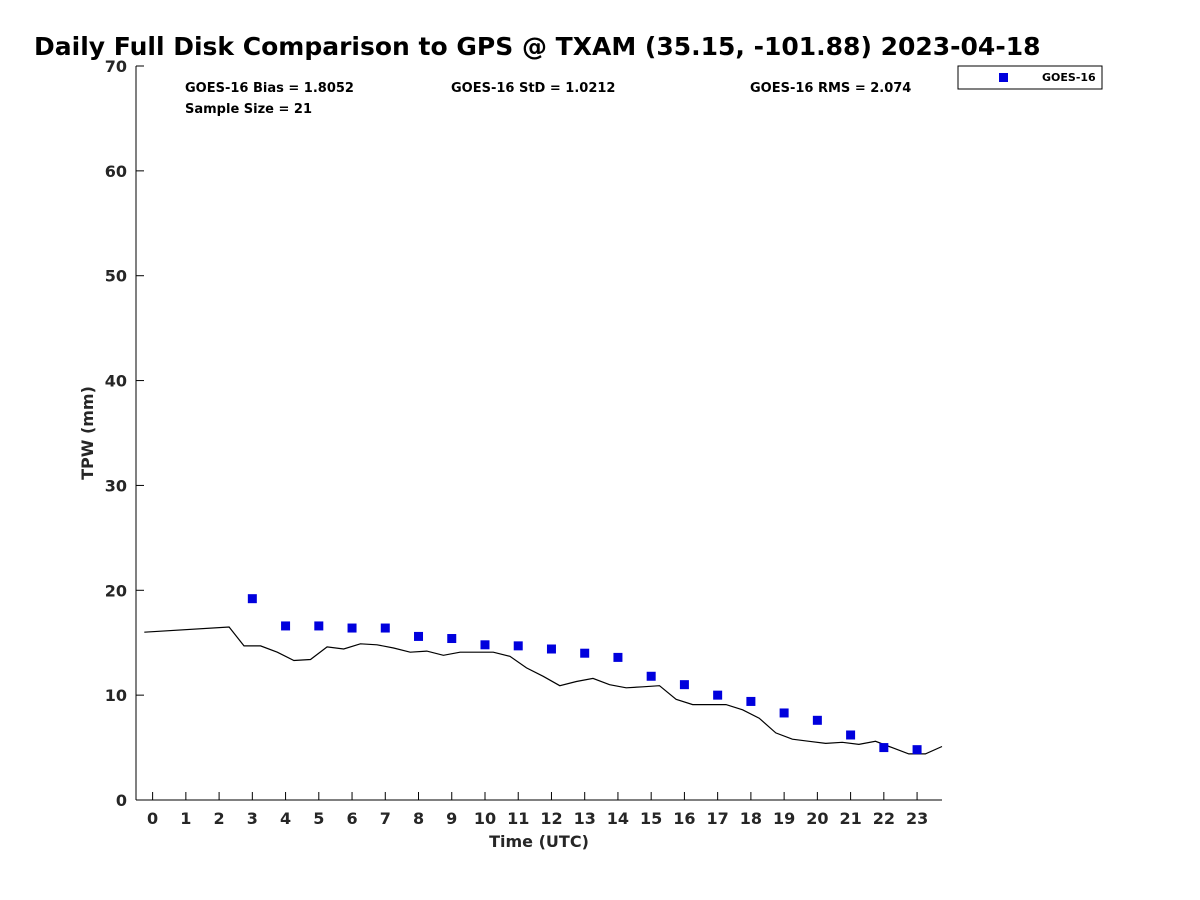 Image resolution: width=1200 pixels, height=900 pixels. I want to click on y-tick-label-70: 70, so click(116, 66).